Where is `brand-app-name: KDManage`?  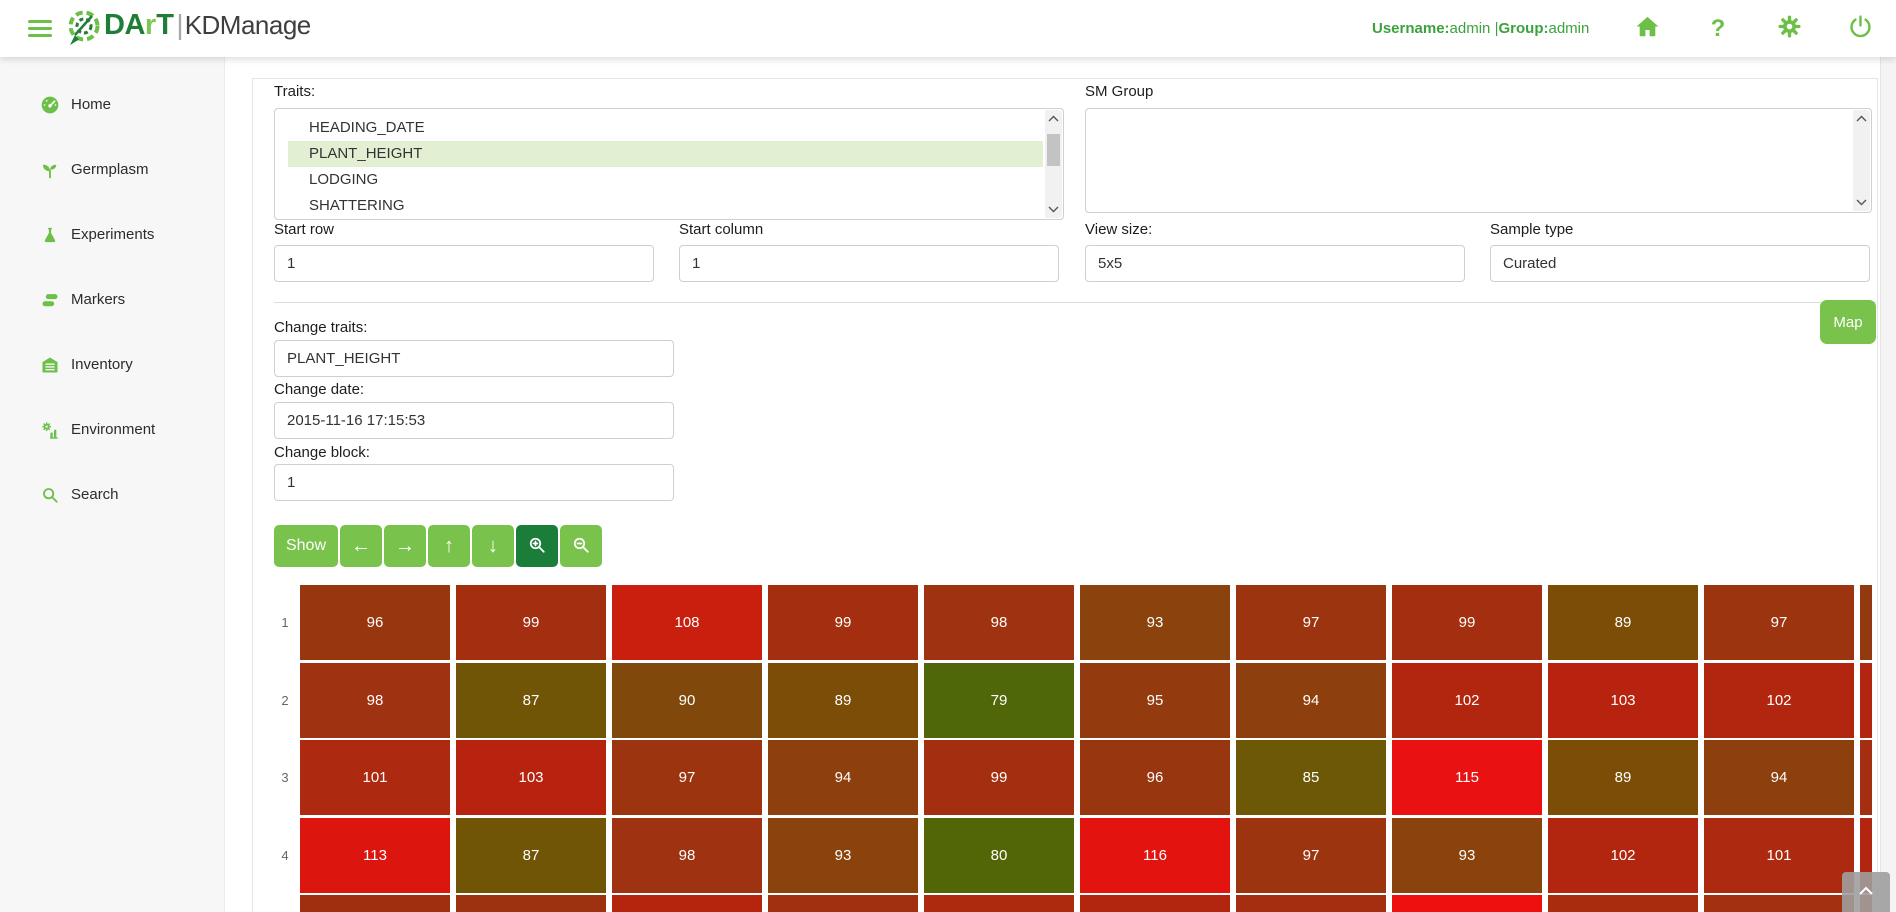
brand-app-name: KDManage is located at coordinates (248, 25).